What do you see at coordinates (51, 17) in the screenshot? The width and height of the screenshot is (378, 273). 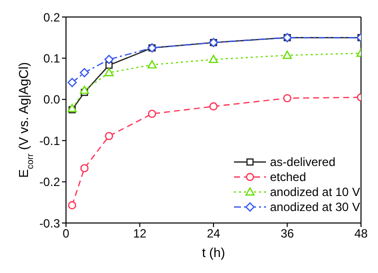 I see `y-tick-label: 0.2` at bounding box center [51, 17].